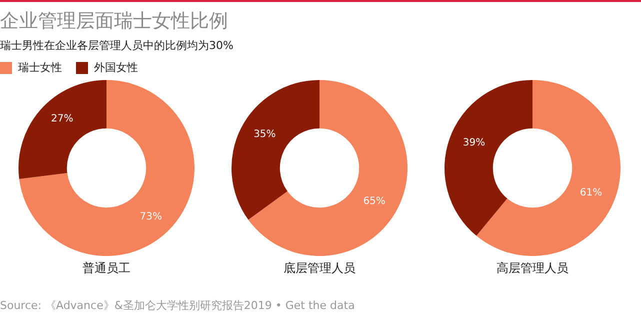 The height and width of the screenshot is (320, 641). Describe the element at coordinates (40, 67) in the screenshot. I see `legend-label: 瑞士女性` at that location.